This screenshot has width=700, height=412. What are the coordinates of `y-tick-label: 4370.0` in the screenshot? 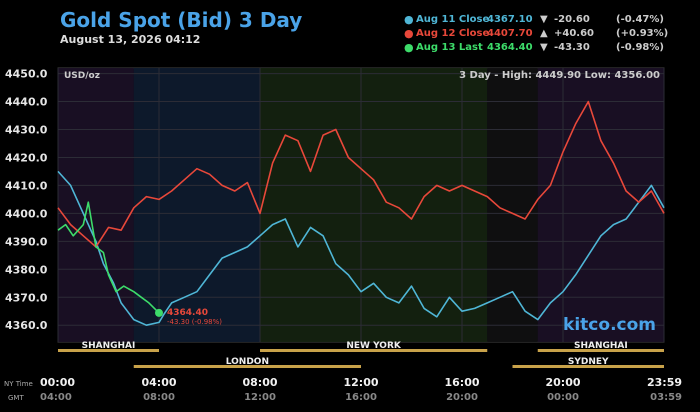 It's located at (26, 297).